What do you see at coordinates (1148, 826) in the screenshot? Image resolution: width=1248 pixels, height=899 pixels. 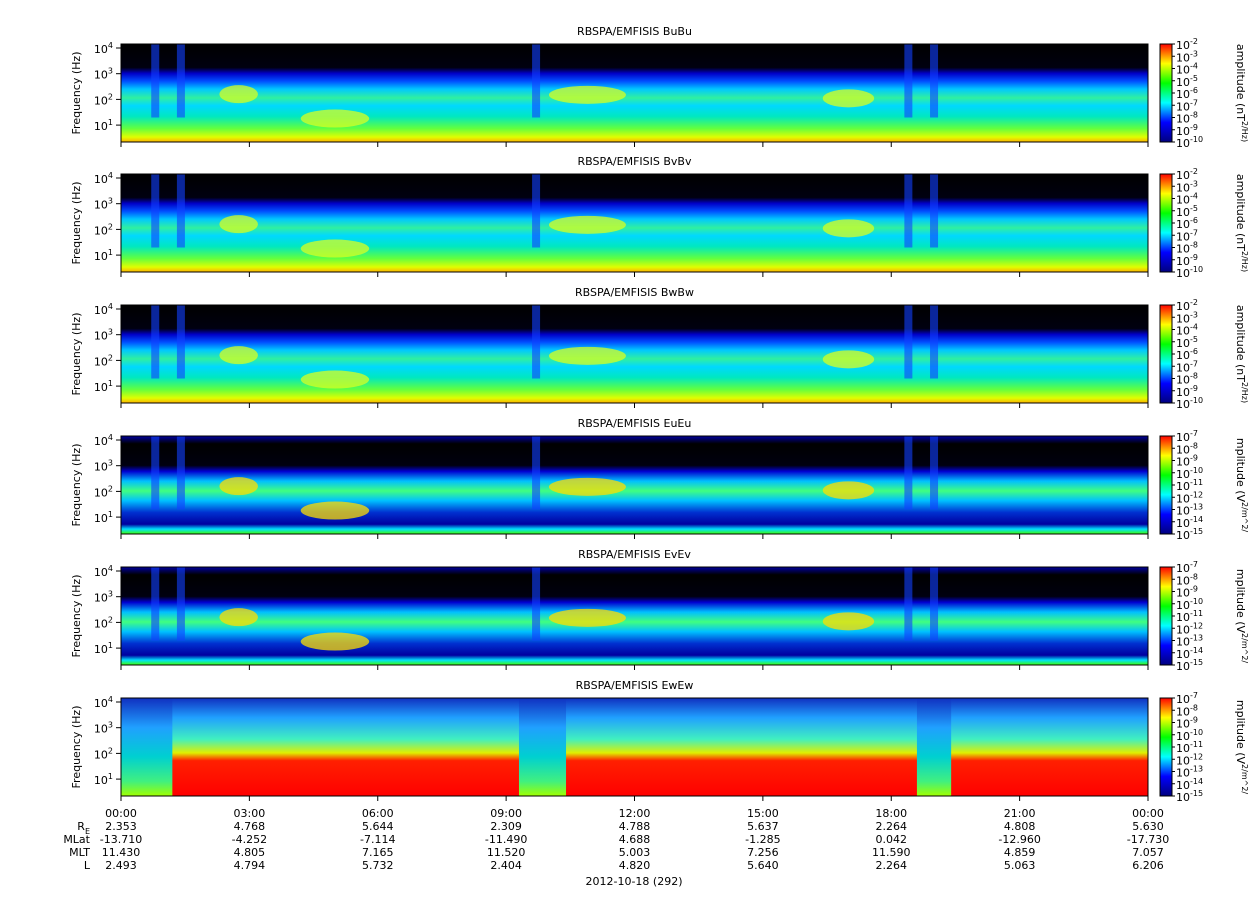 I see `ephemeris-value: 5.630` at bounding box center [1148, 826].